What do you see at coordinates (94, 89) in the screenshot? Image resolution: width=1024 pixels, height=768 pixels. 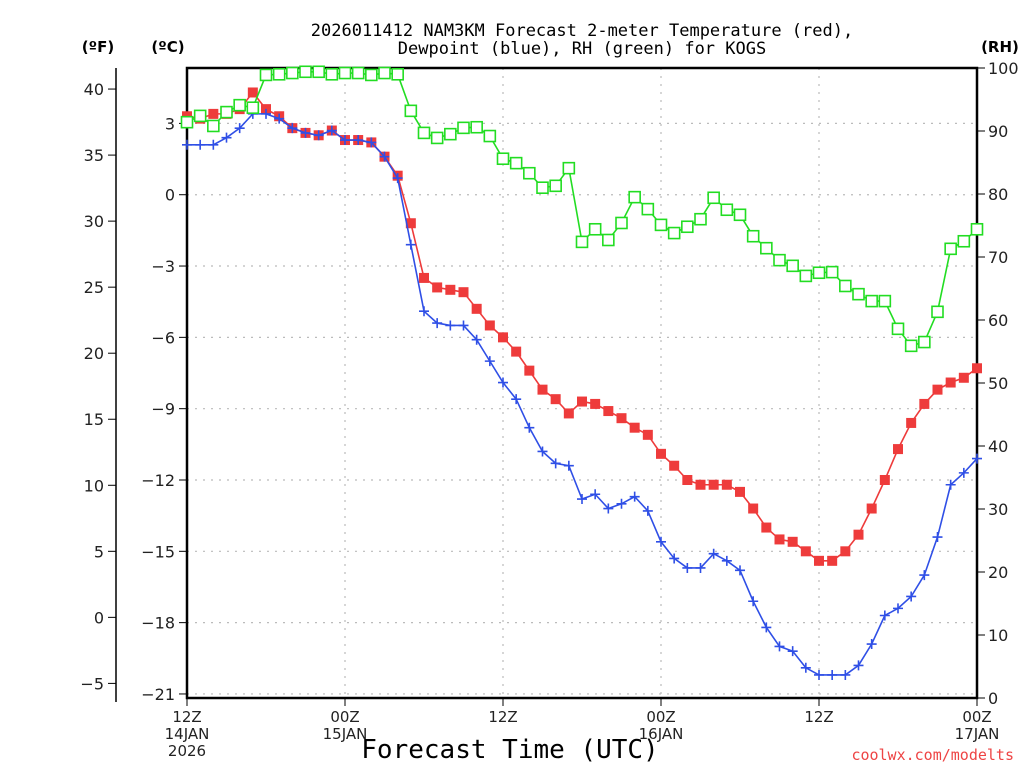 I see `fahrenheit-tick-label: 40` at bounding box center [94, 89].